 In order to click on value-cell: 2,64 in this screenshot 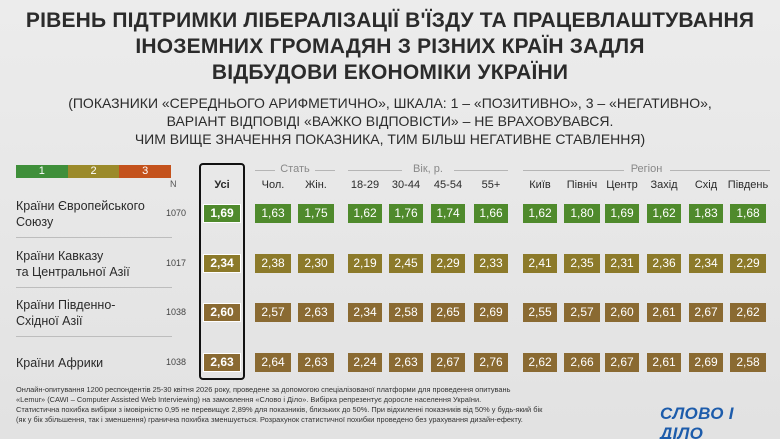, I will do `click(273, 362)`.